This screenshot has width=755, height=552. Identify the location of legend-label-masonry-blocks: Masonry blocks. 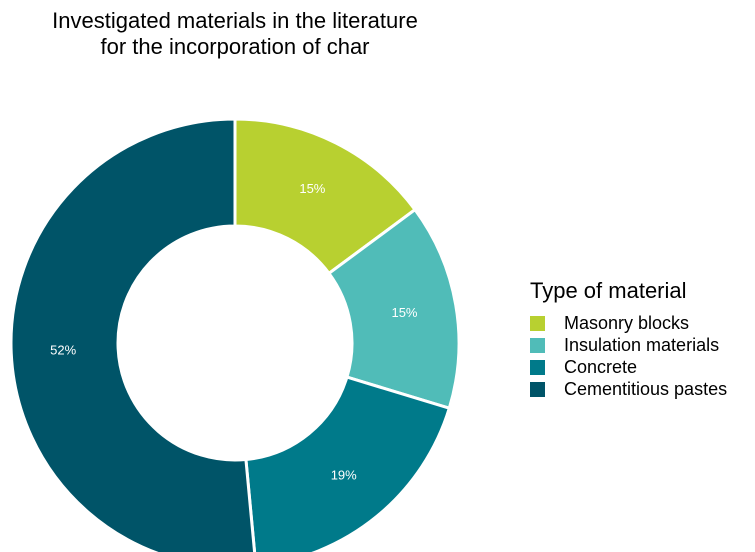
(627, 322).